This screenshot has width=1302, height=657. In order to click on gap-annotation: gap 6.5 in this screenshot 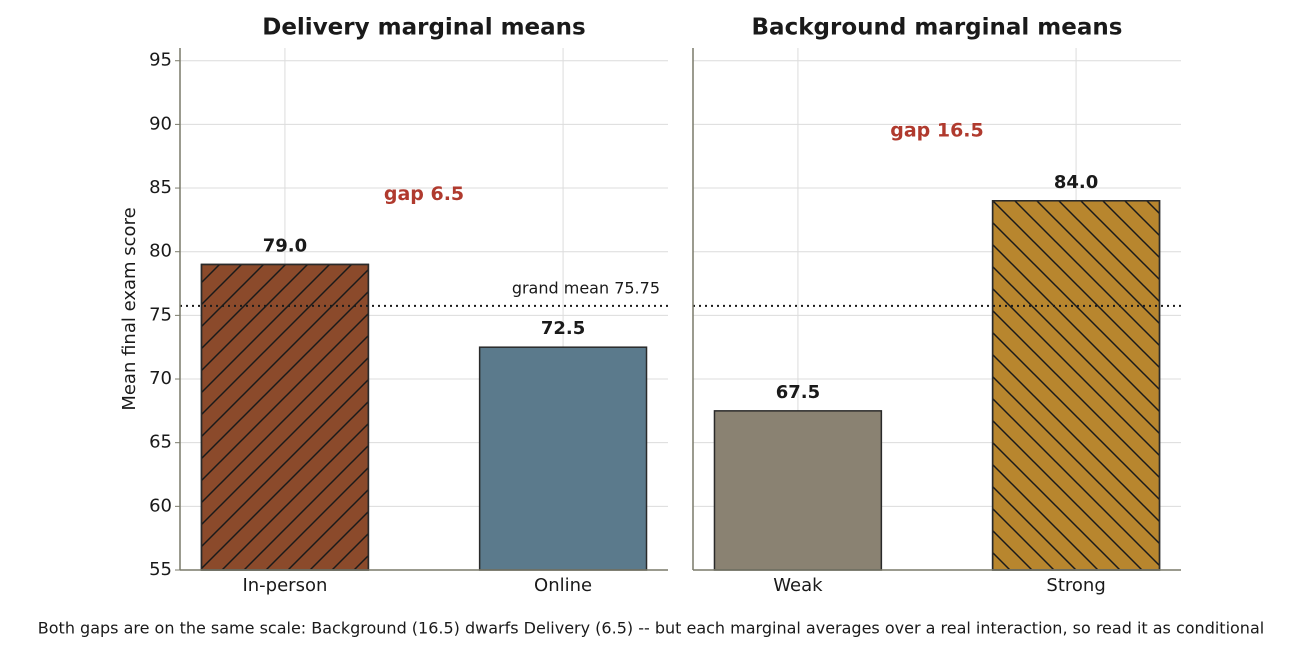, I will do `click(424, 194)`.